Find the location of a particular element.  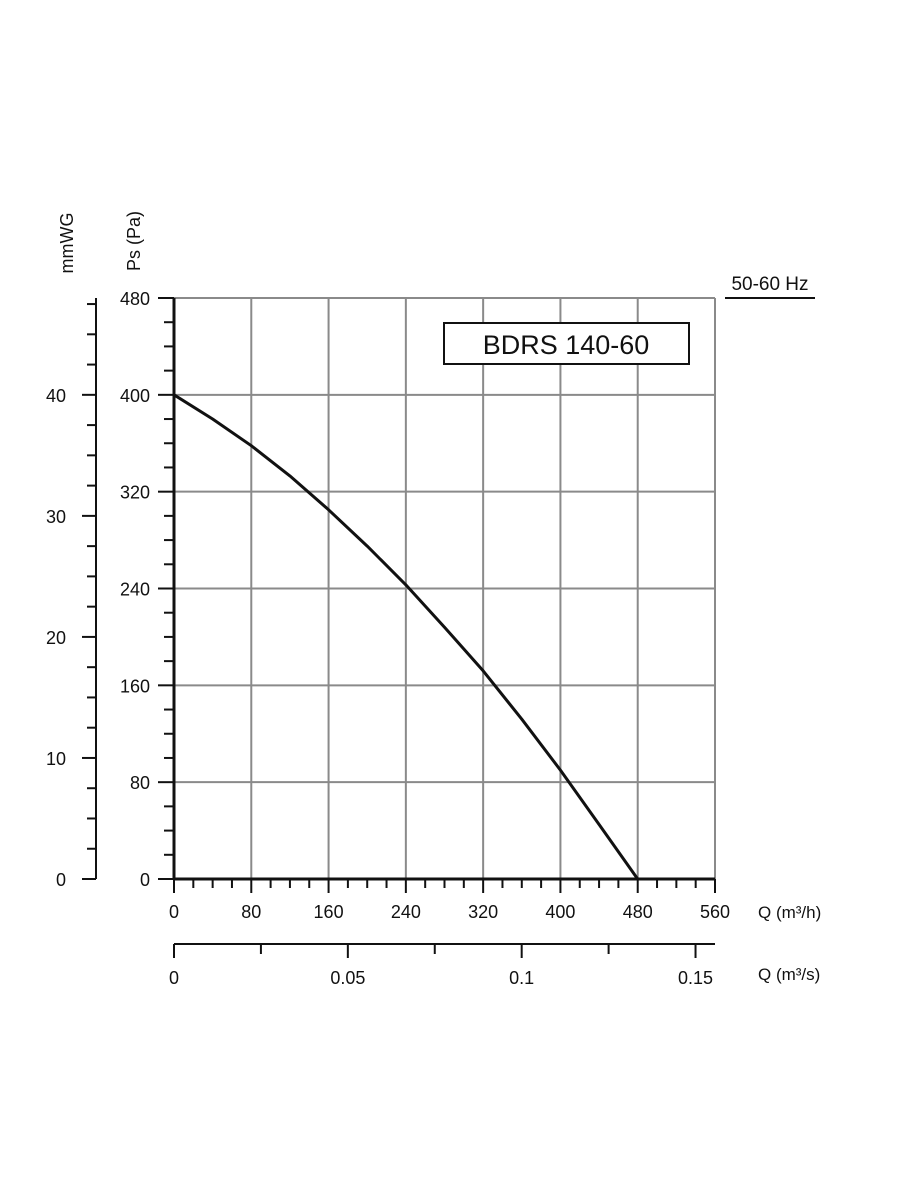

model-label-box: BDRS 140-60 is located at coordinates (566, 343).